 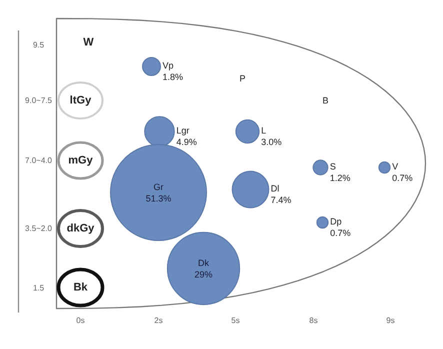 I want to click on data-label: 51.3%, so click(x=159, y=198).